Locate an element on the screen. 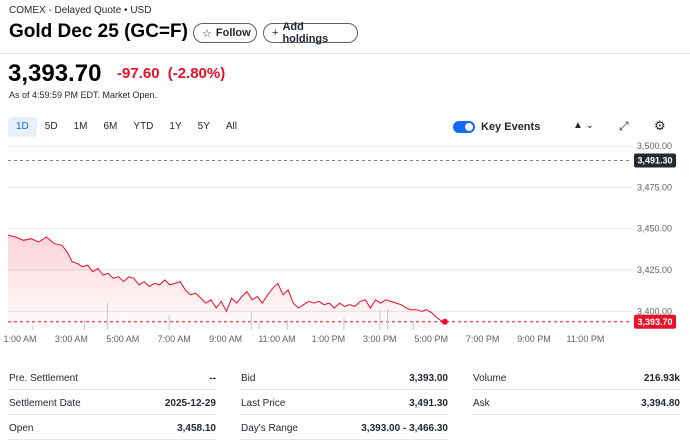 The height and width of the screenshot is (448, 690). stat-label: Pre. Settlement is located at coordinates (43, 378).